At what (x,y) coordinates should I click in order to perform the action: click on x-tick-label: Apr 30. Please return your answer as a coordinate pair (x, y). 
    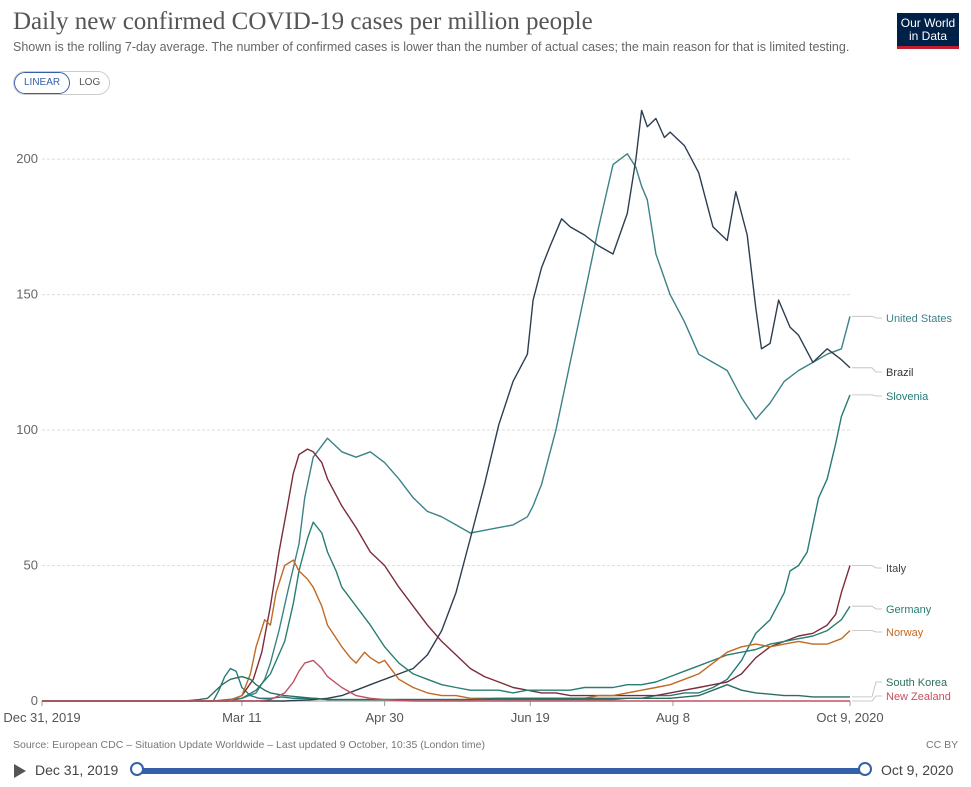
    Looking at the image, I should click on (384, 717).